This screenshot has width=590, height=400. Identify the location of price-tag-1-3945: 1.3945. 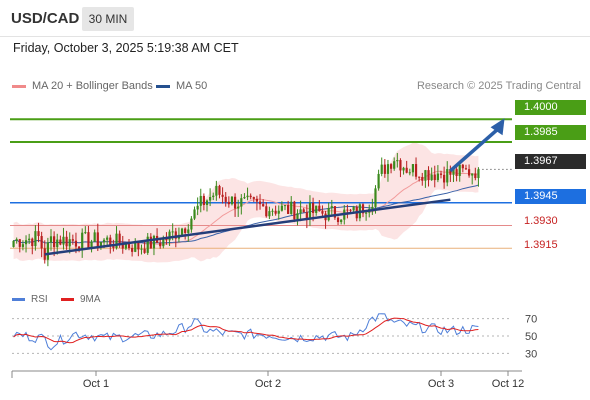
(550, 196).